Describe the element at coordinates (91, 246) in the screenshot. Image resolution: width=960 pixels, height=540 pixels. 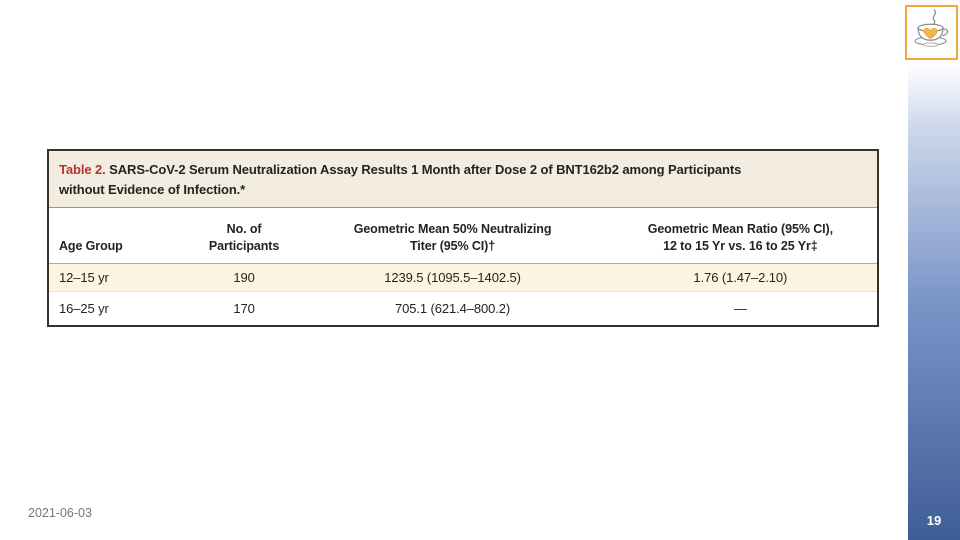
I see `header-age-group: Age Group` at that location.